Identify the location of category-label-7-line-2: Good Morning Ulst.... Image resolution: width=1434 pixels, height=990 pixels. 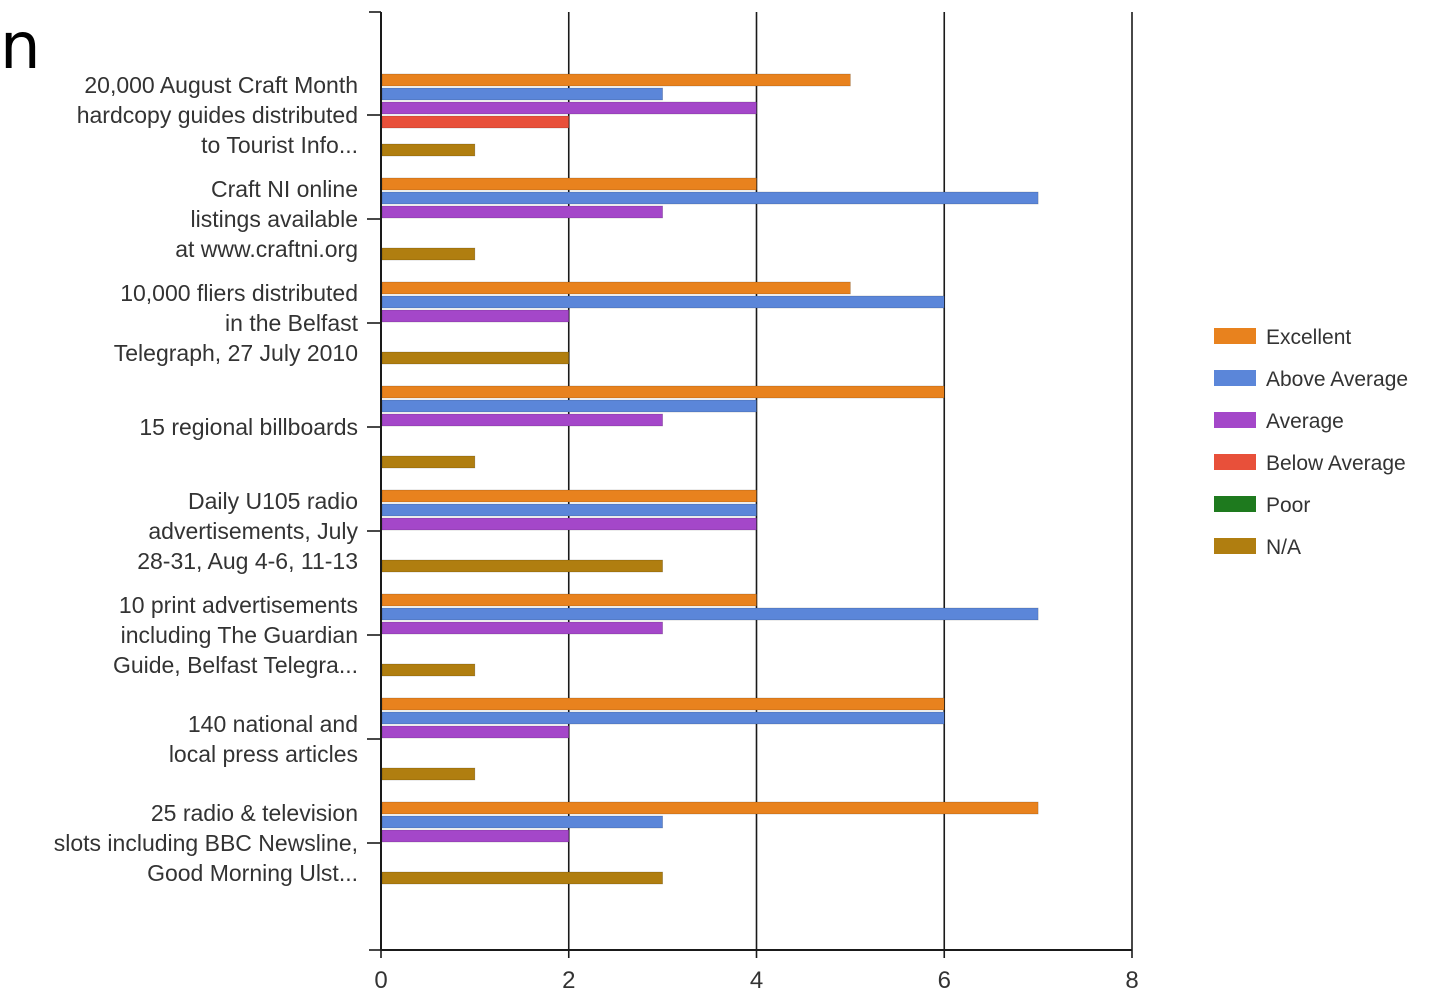
(252, 873).